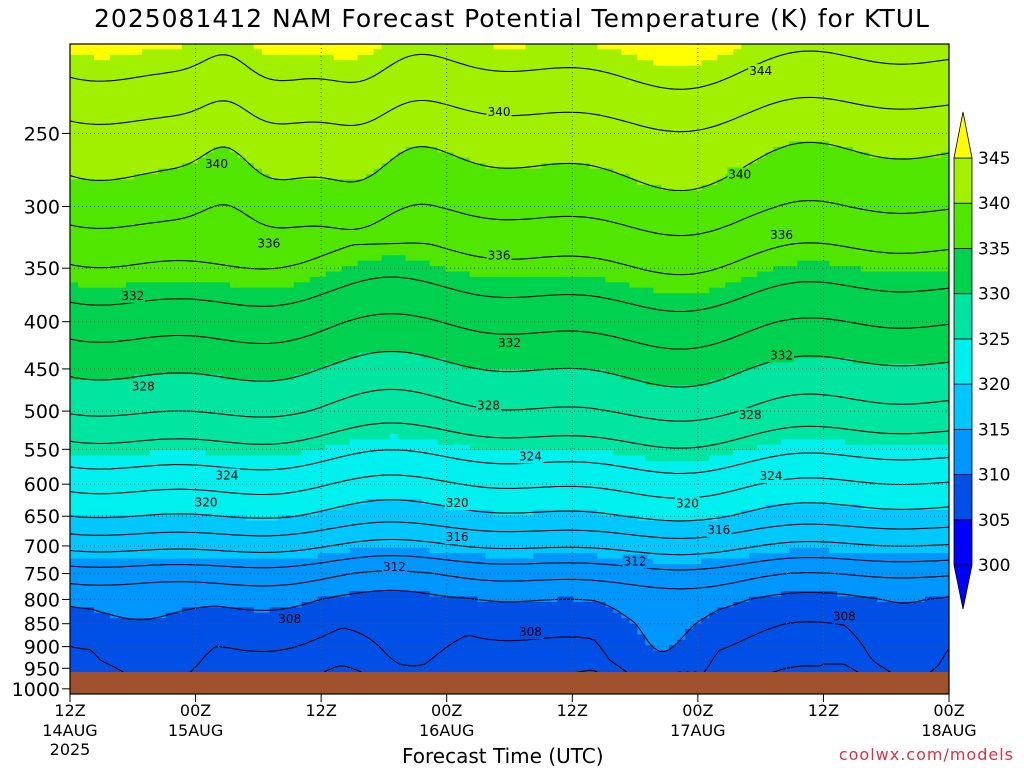  I want to click on y-tick-label: 550, so click(42, 450).